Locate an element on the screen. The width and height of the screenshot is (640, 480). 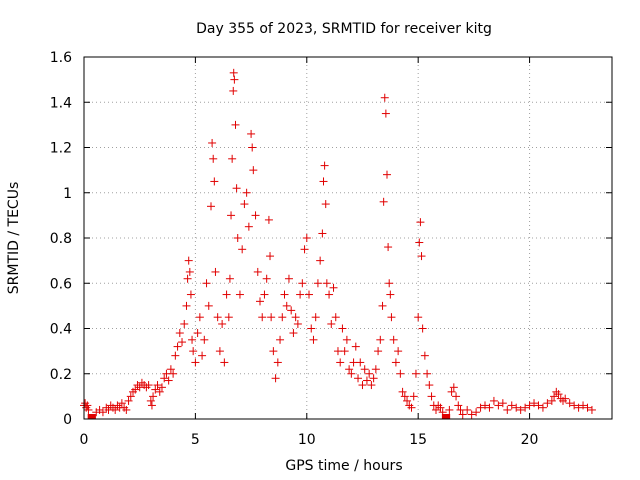
y-tick-label: 1.4 is located at coordinates (61, 103).